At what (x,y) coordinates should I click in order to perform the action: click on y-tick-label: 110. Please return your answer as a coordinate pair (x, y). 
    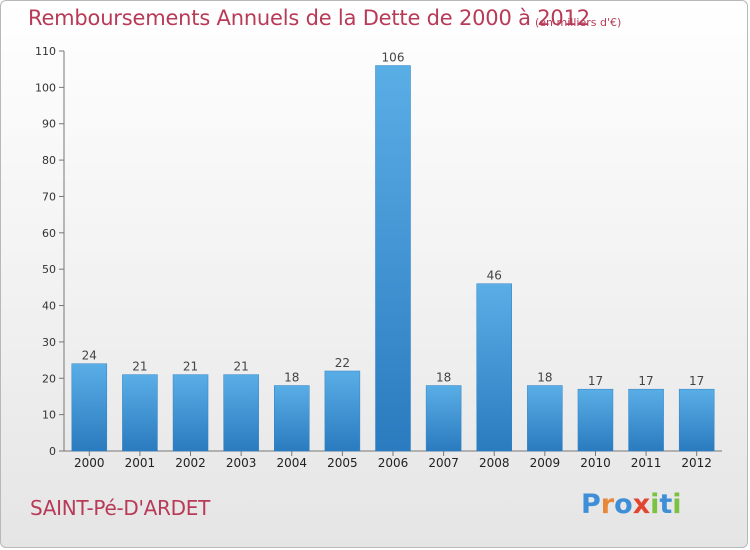
    Looking at the image, I should click on (45, 51).